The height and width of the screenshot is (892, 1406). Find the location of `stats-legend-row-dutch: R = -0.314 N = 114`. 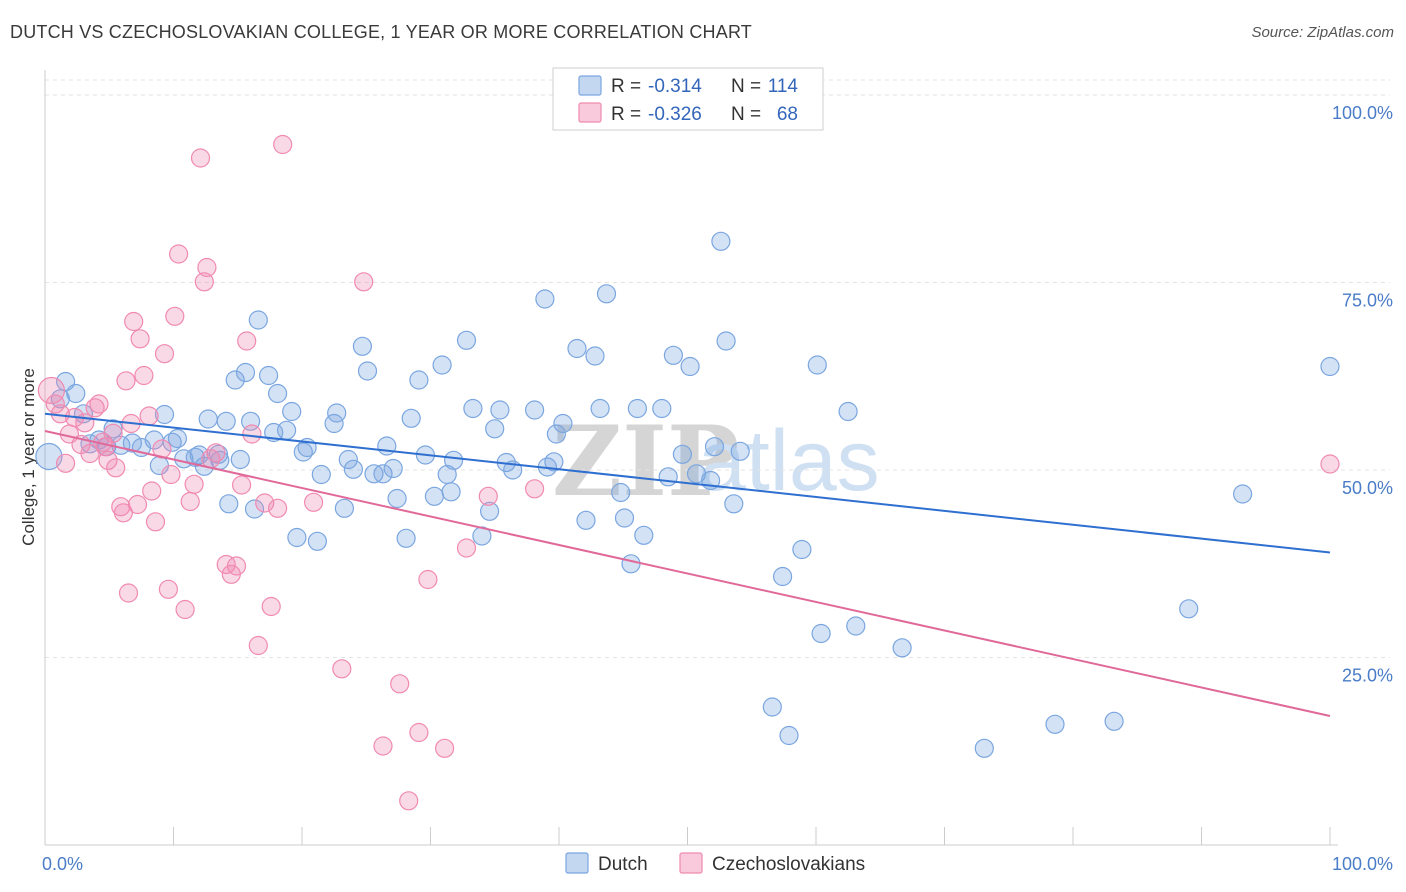

stats-legend-row-dutch: R = -0.314 N = 114 is located at coordinates (688, 86).